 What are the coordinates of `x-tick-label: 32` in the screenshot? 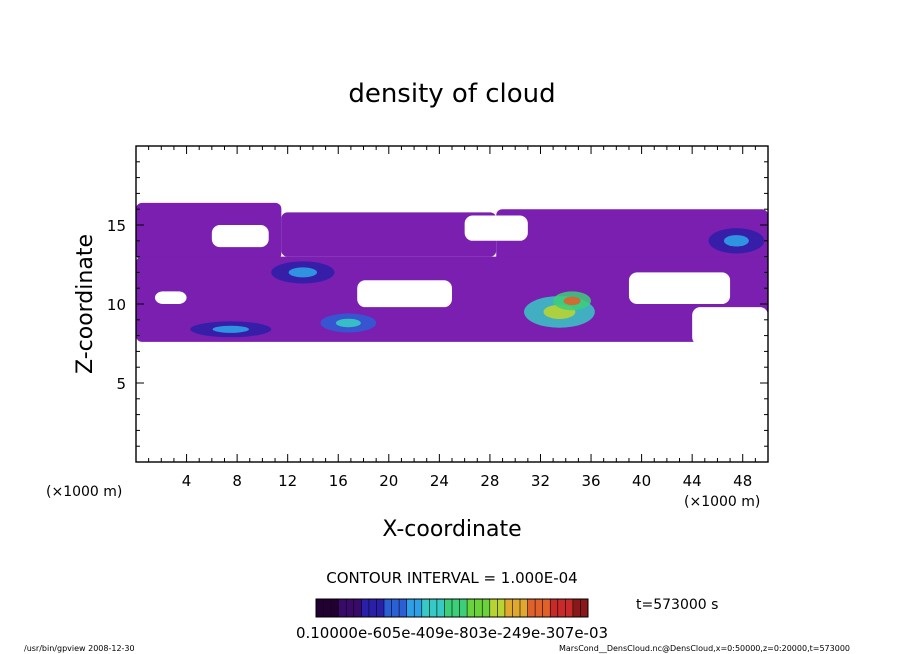 It's located at (540, 481).